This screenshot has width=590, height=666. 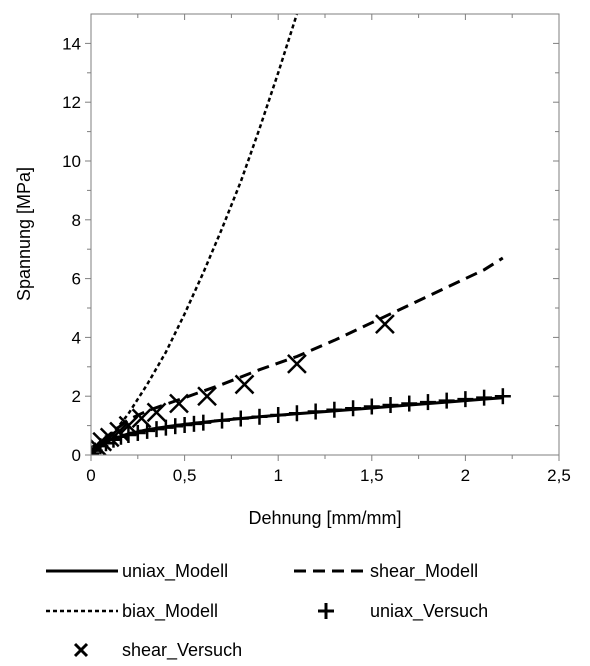 I want to click on x-tick-label: 1,5, so click(x=372, y=475).